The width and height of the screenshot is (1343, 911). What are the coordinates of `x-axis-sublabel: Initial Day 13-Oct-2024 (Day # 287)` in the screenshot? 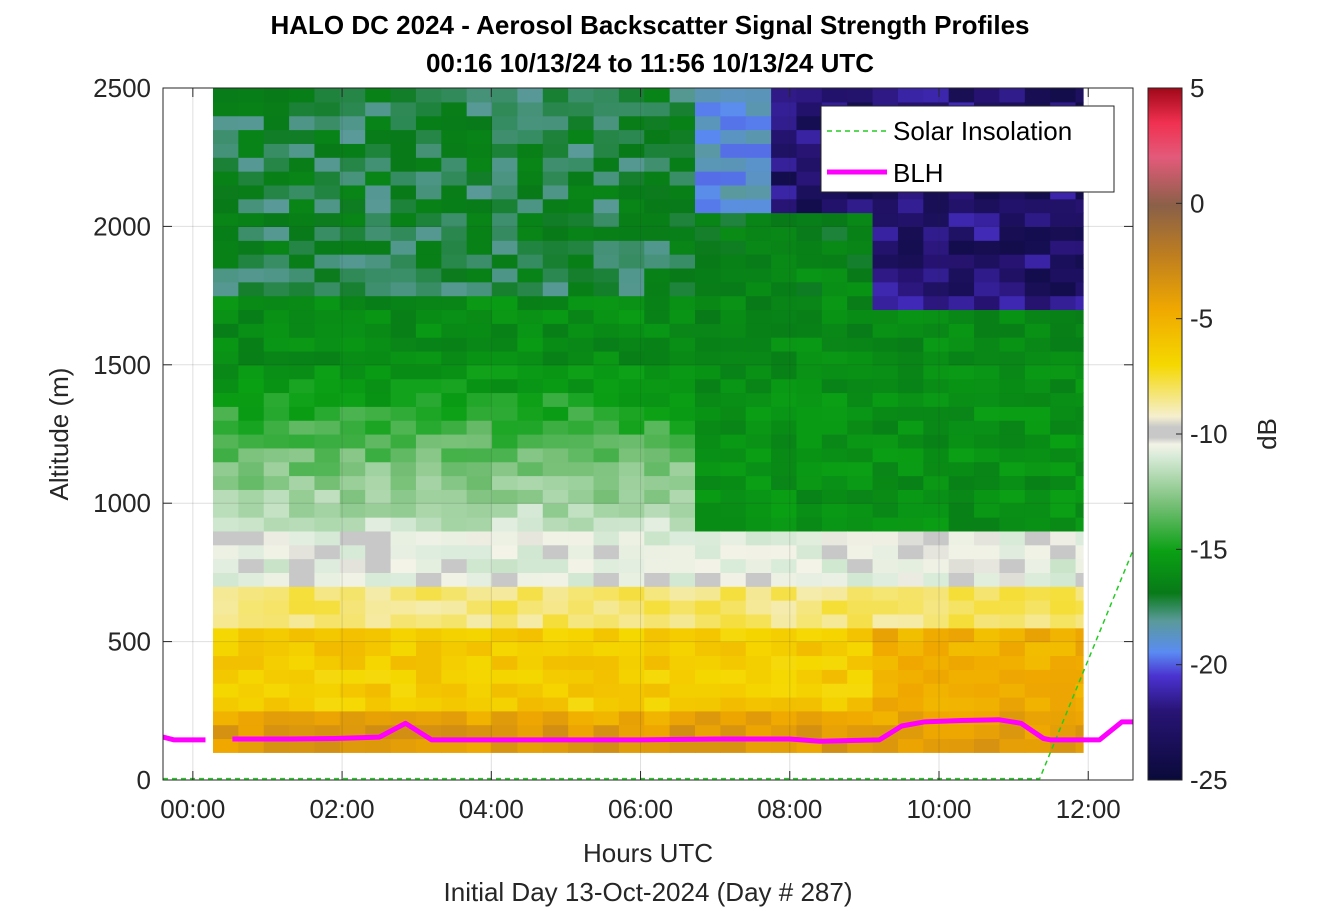 It's located at (648, 892).